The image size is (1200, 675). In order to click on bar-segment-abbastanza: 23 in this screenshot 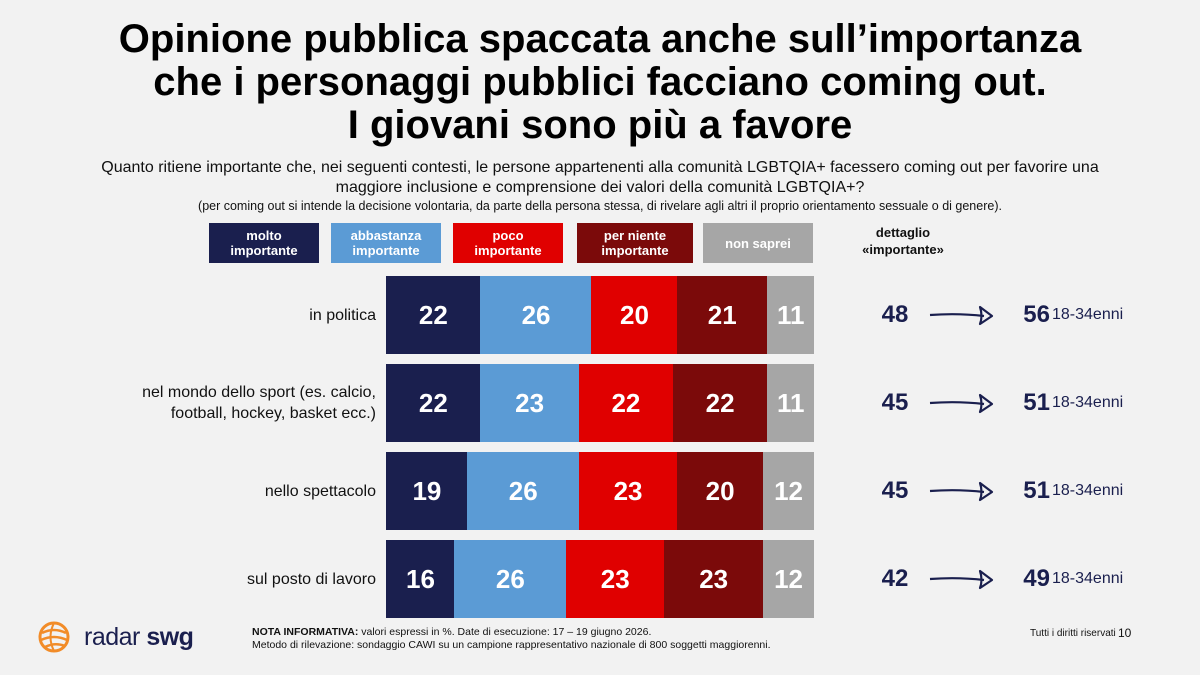, I will do `click(530, 403)`.